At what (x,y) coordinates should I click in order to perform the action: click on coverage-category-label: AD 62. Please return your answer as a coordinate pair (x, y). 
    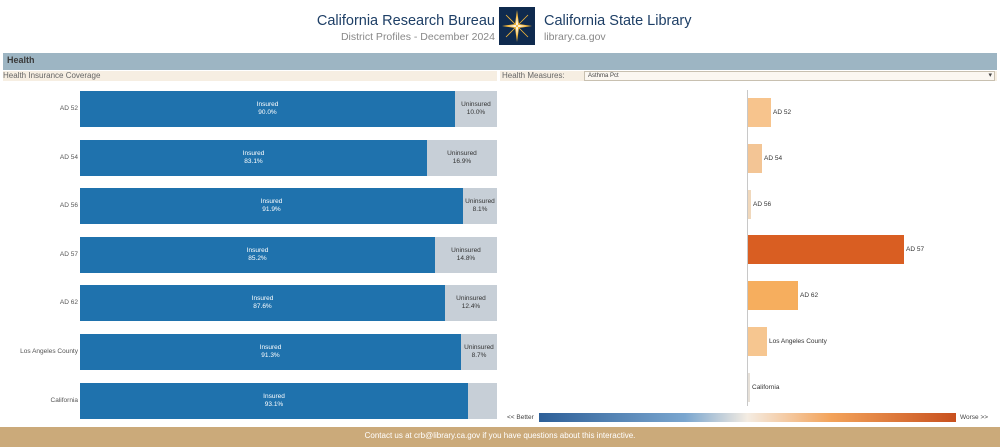
    Looking at the image, I should click on (68, 302).